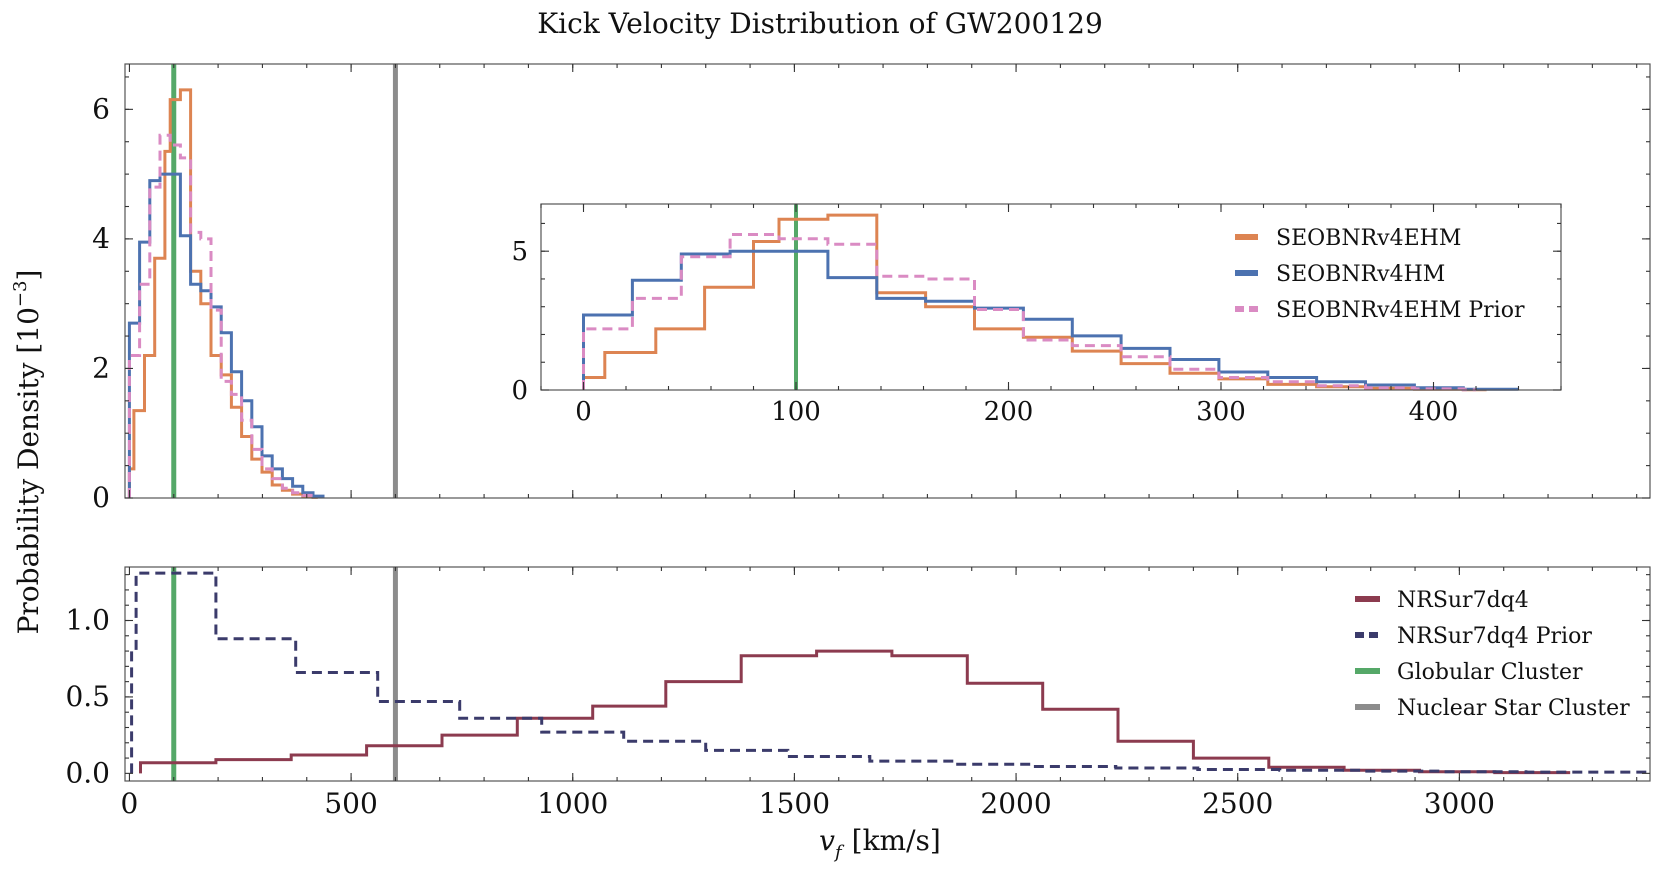  What do you see at coordinates (572, 803) in the screenshot?
I see `bottom-xtick-label: 1000` at bounding box center [572, 803].